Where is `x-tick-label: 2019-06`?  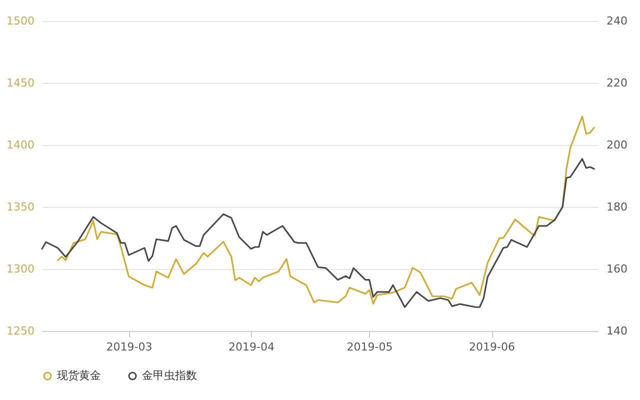
x-tick-label: 2019-06 is located at coordinates (492, 347).